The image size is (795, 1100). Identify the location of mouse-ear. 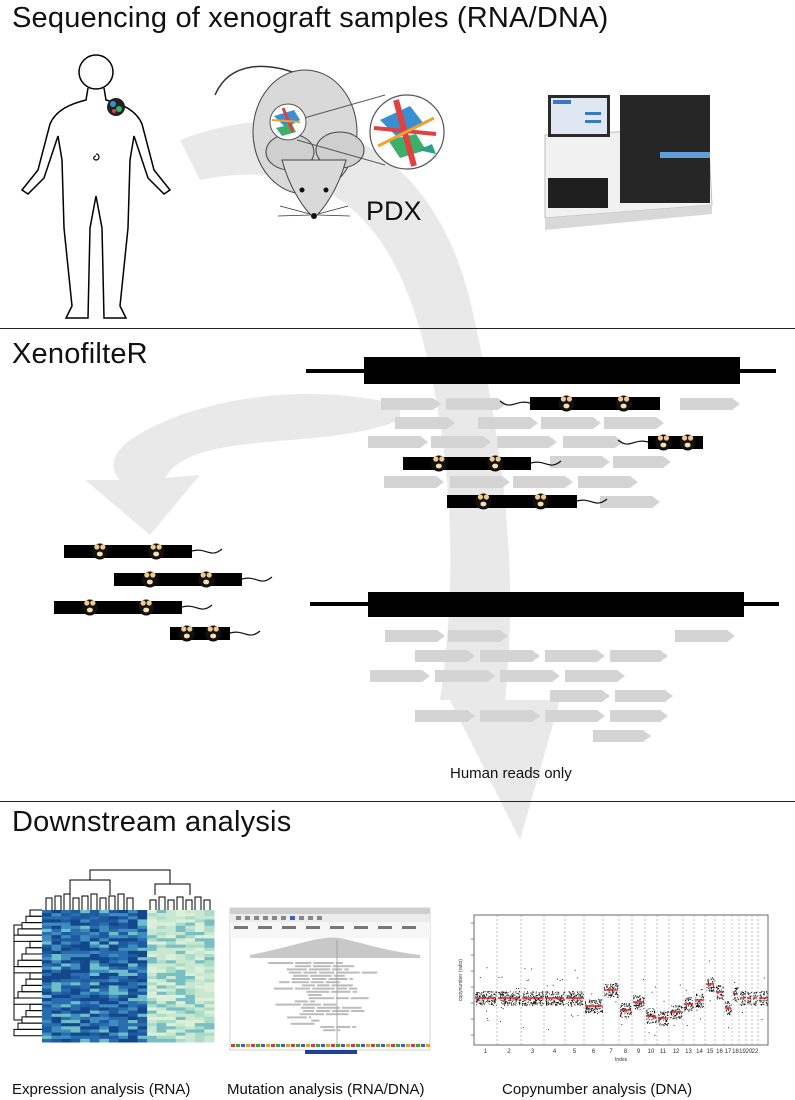
(184, 629).